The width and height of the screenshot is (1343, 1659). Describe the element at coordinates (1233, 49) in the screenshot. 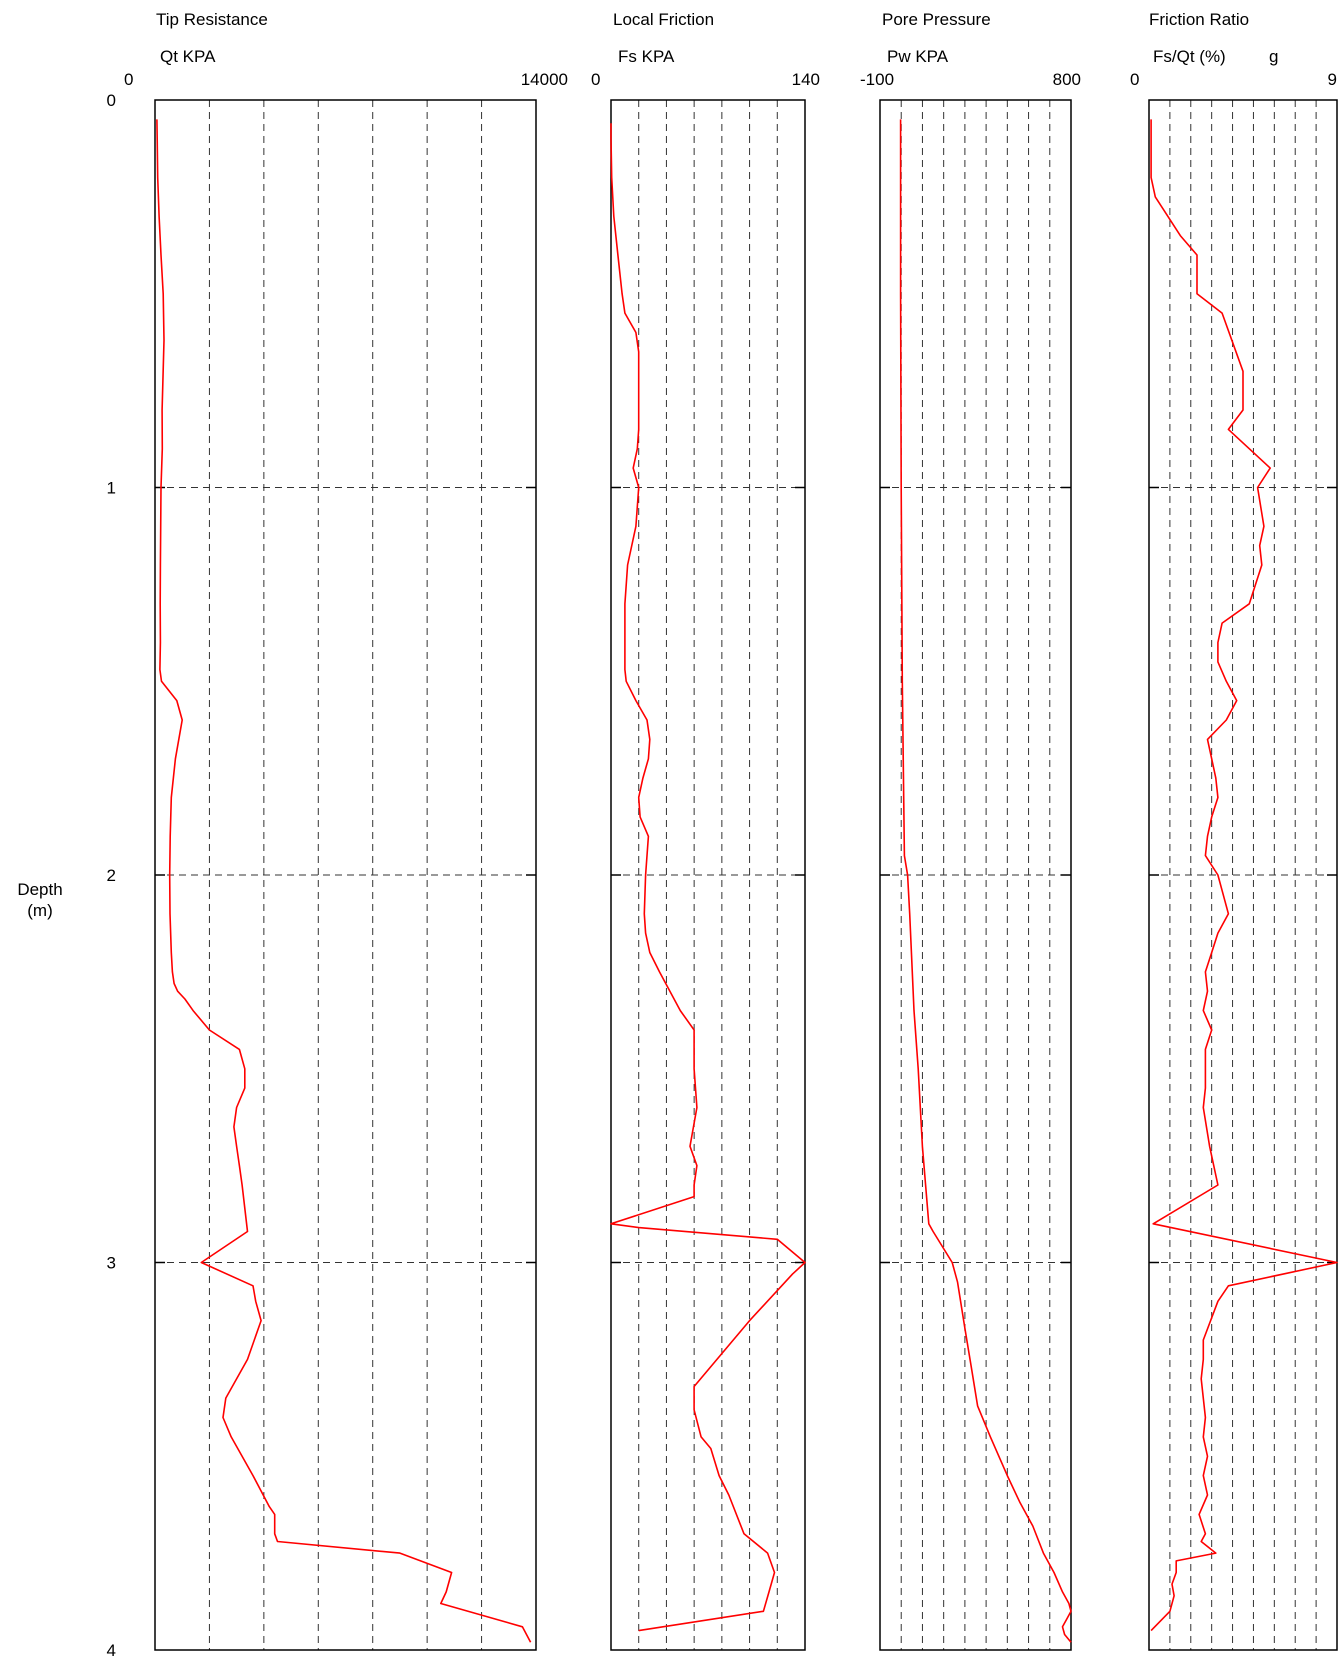

I see `panel-friction-ratio: Friction Ratio Fs/Qt (%) g 0 9` at that location.